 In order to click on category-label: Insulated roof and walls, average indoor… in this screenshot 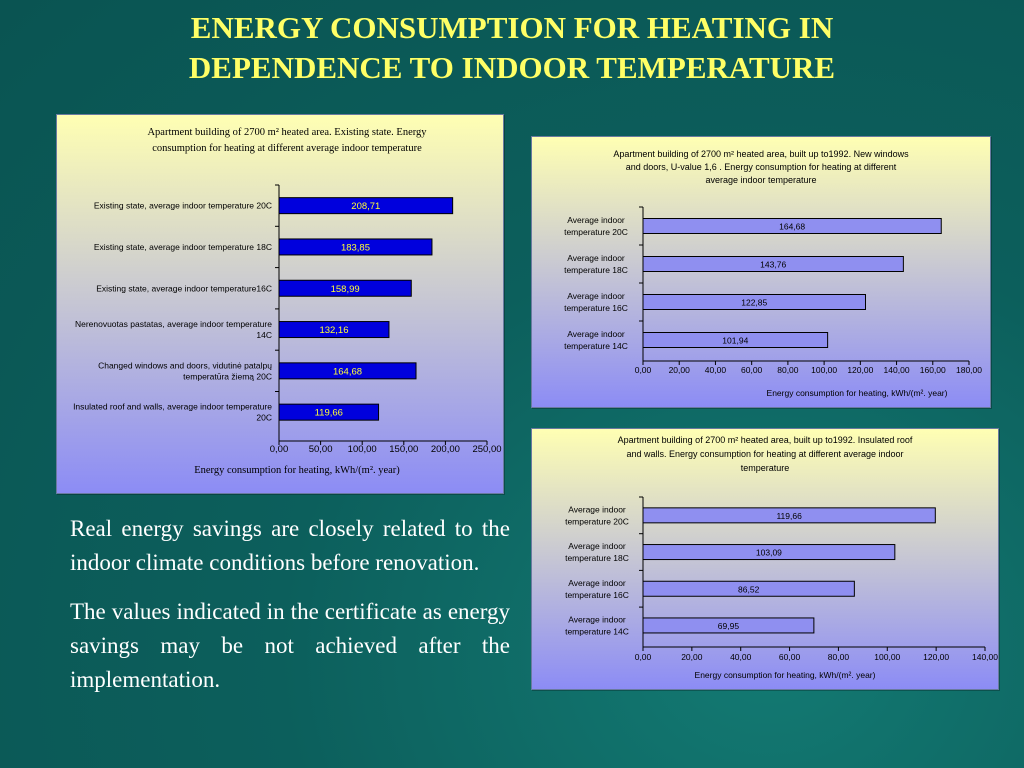, I will do `click(172, 407)`.